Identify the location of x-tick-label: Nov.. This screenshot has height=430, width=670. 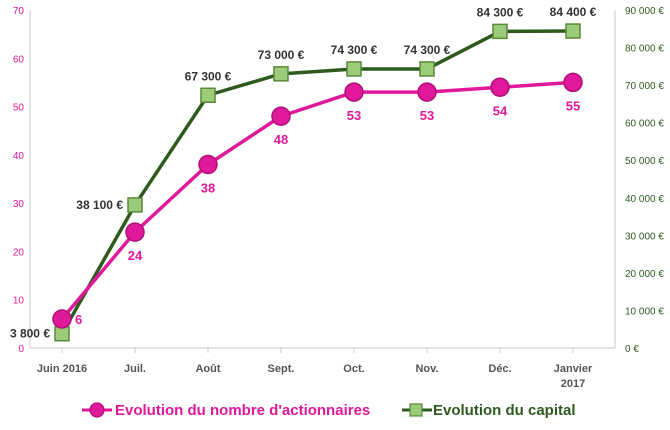
(426, 369).